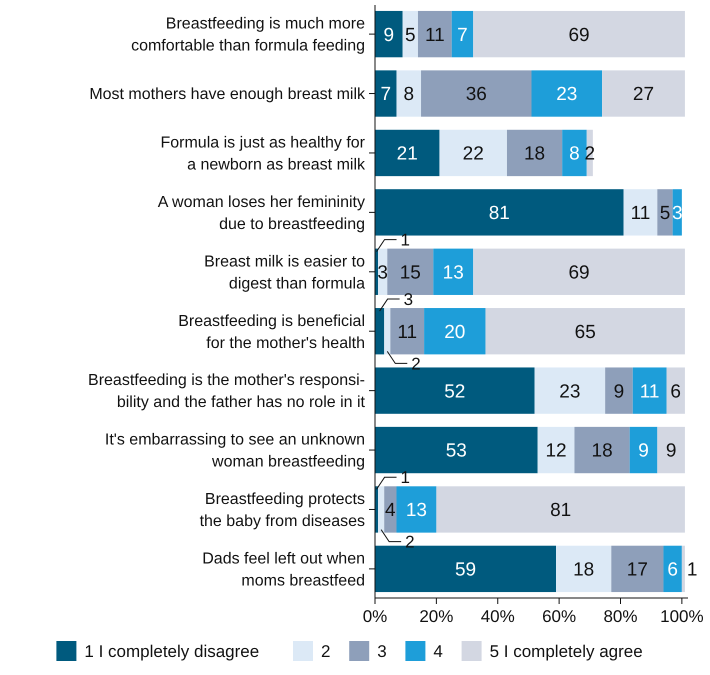 This screenshot has width=710, height=675. Describe the element at coordinates (682, 616) in the screenshot. I see `x-tick-label: 100%` at that location.